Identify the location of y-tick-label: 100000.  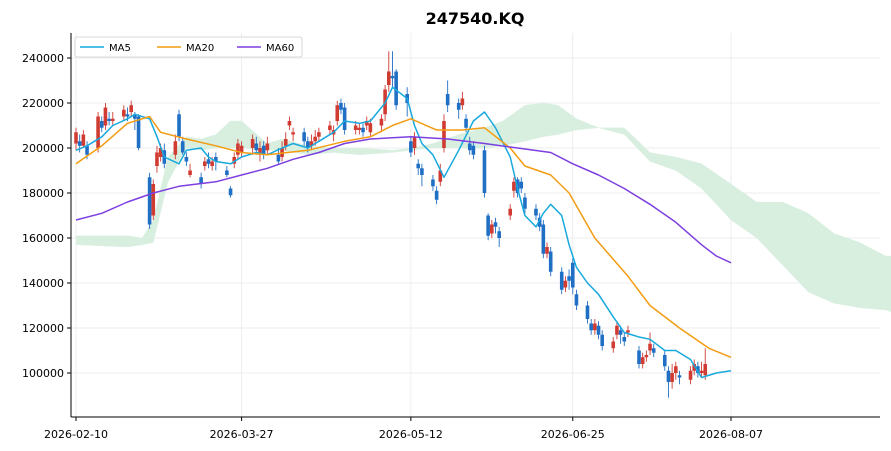
(43, 373).